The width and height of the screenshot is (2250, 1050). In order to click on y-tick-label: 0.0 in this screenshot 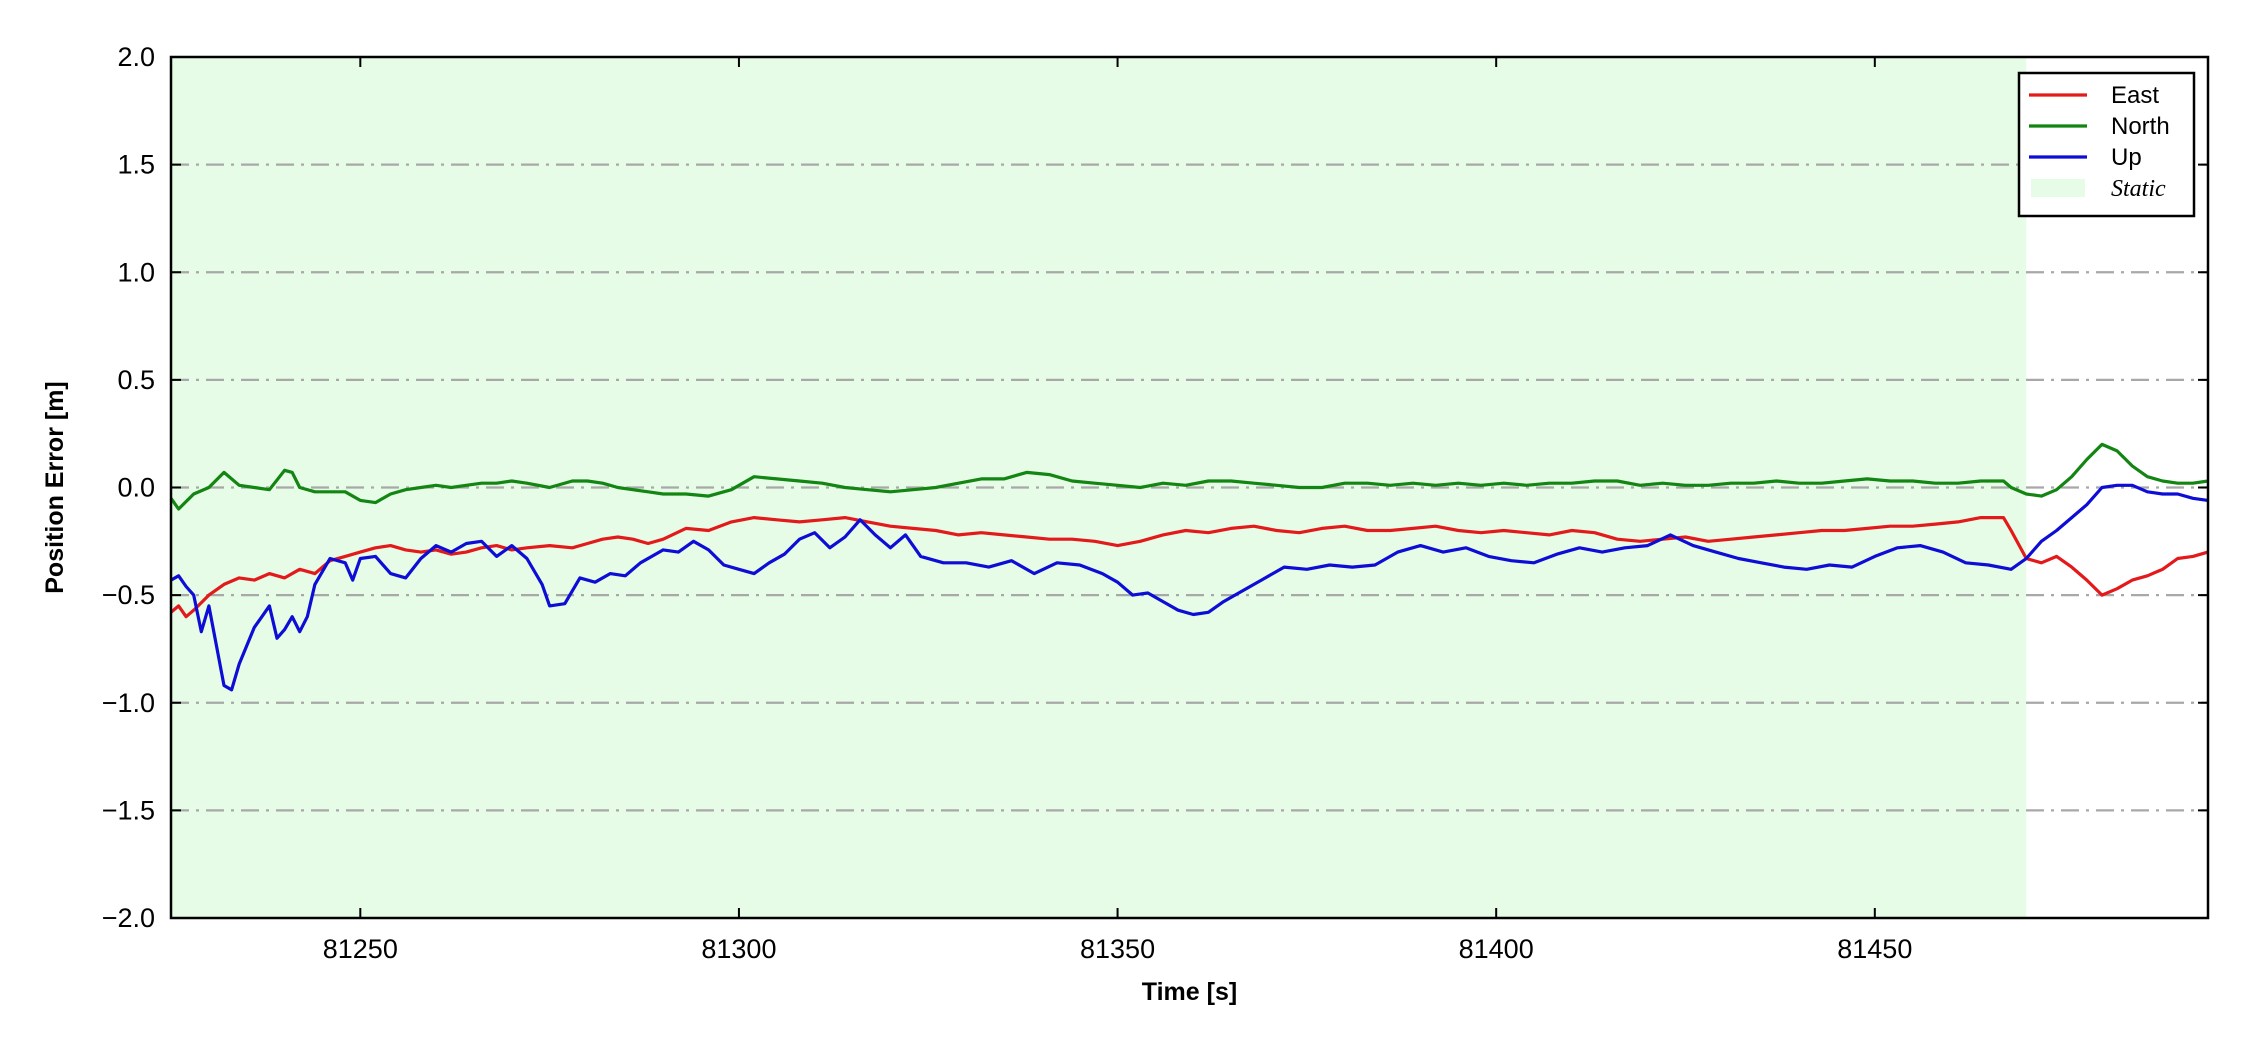, I will do `click(136, 488)`.